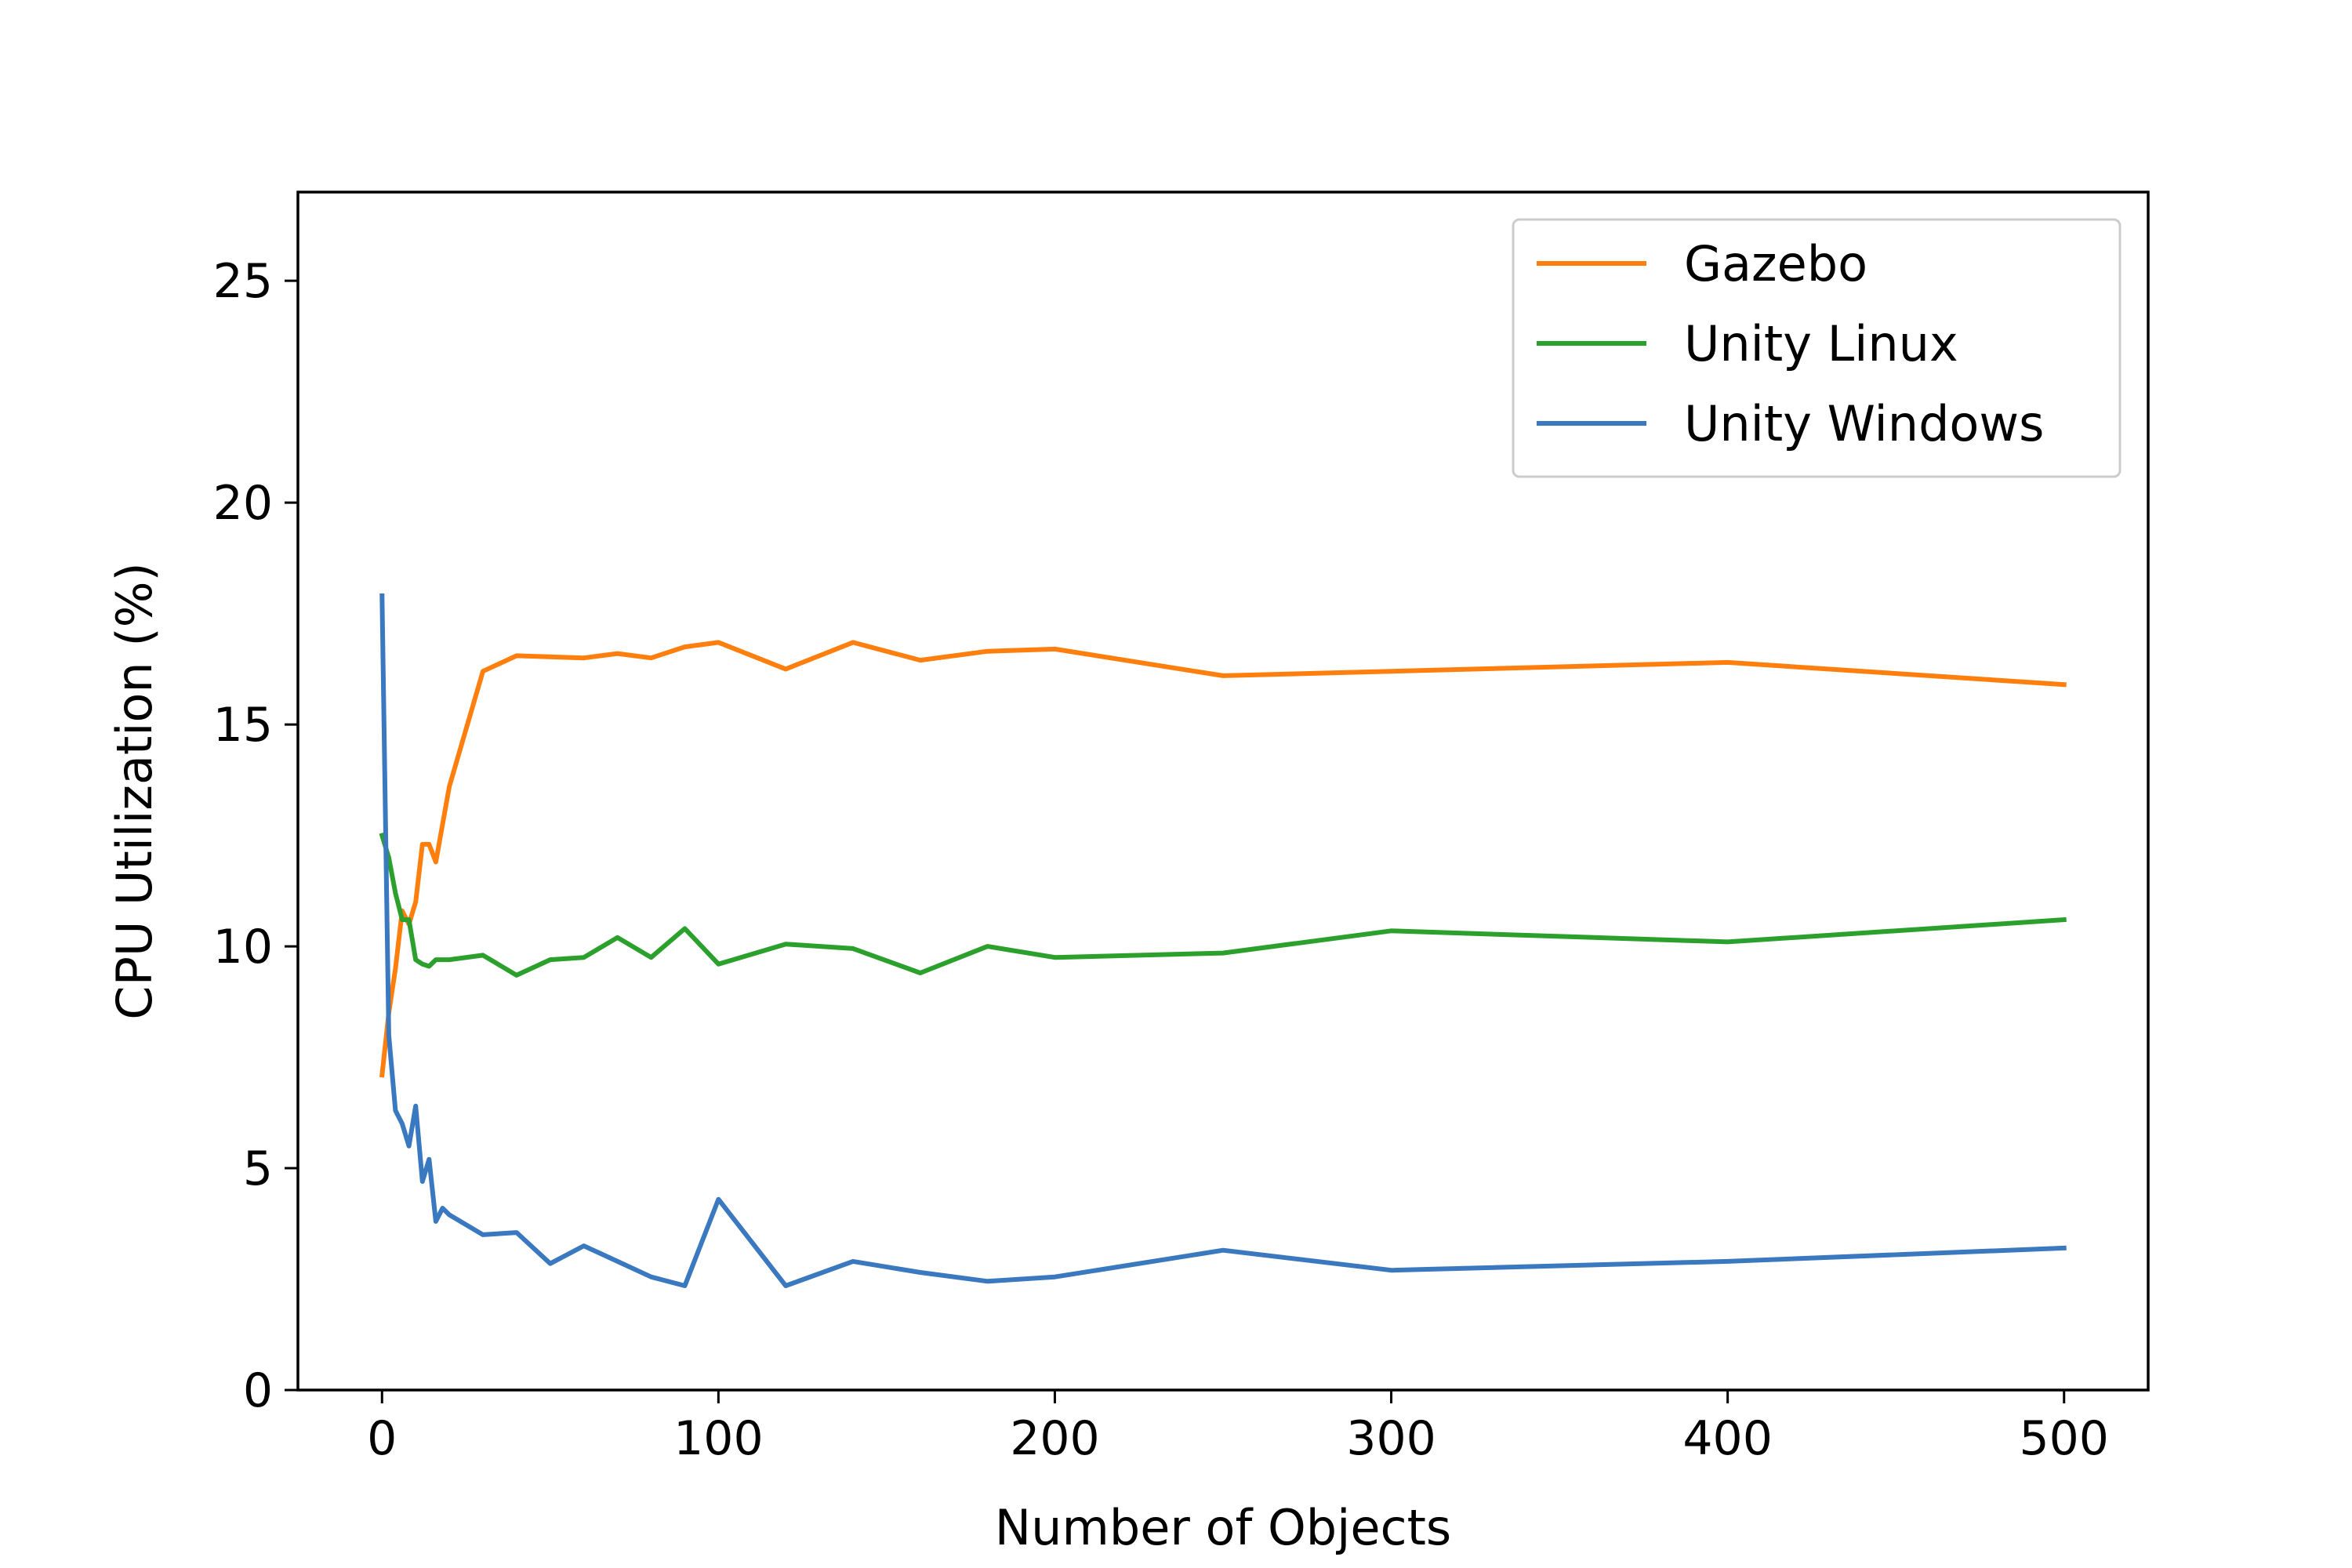  I want to click on y-tick-label: 15, so click(243, 725).